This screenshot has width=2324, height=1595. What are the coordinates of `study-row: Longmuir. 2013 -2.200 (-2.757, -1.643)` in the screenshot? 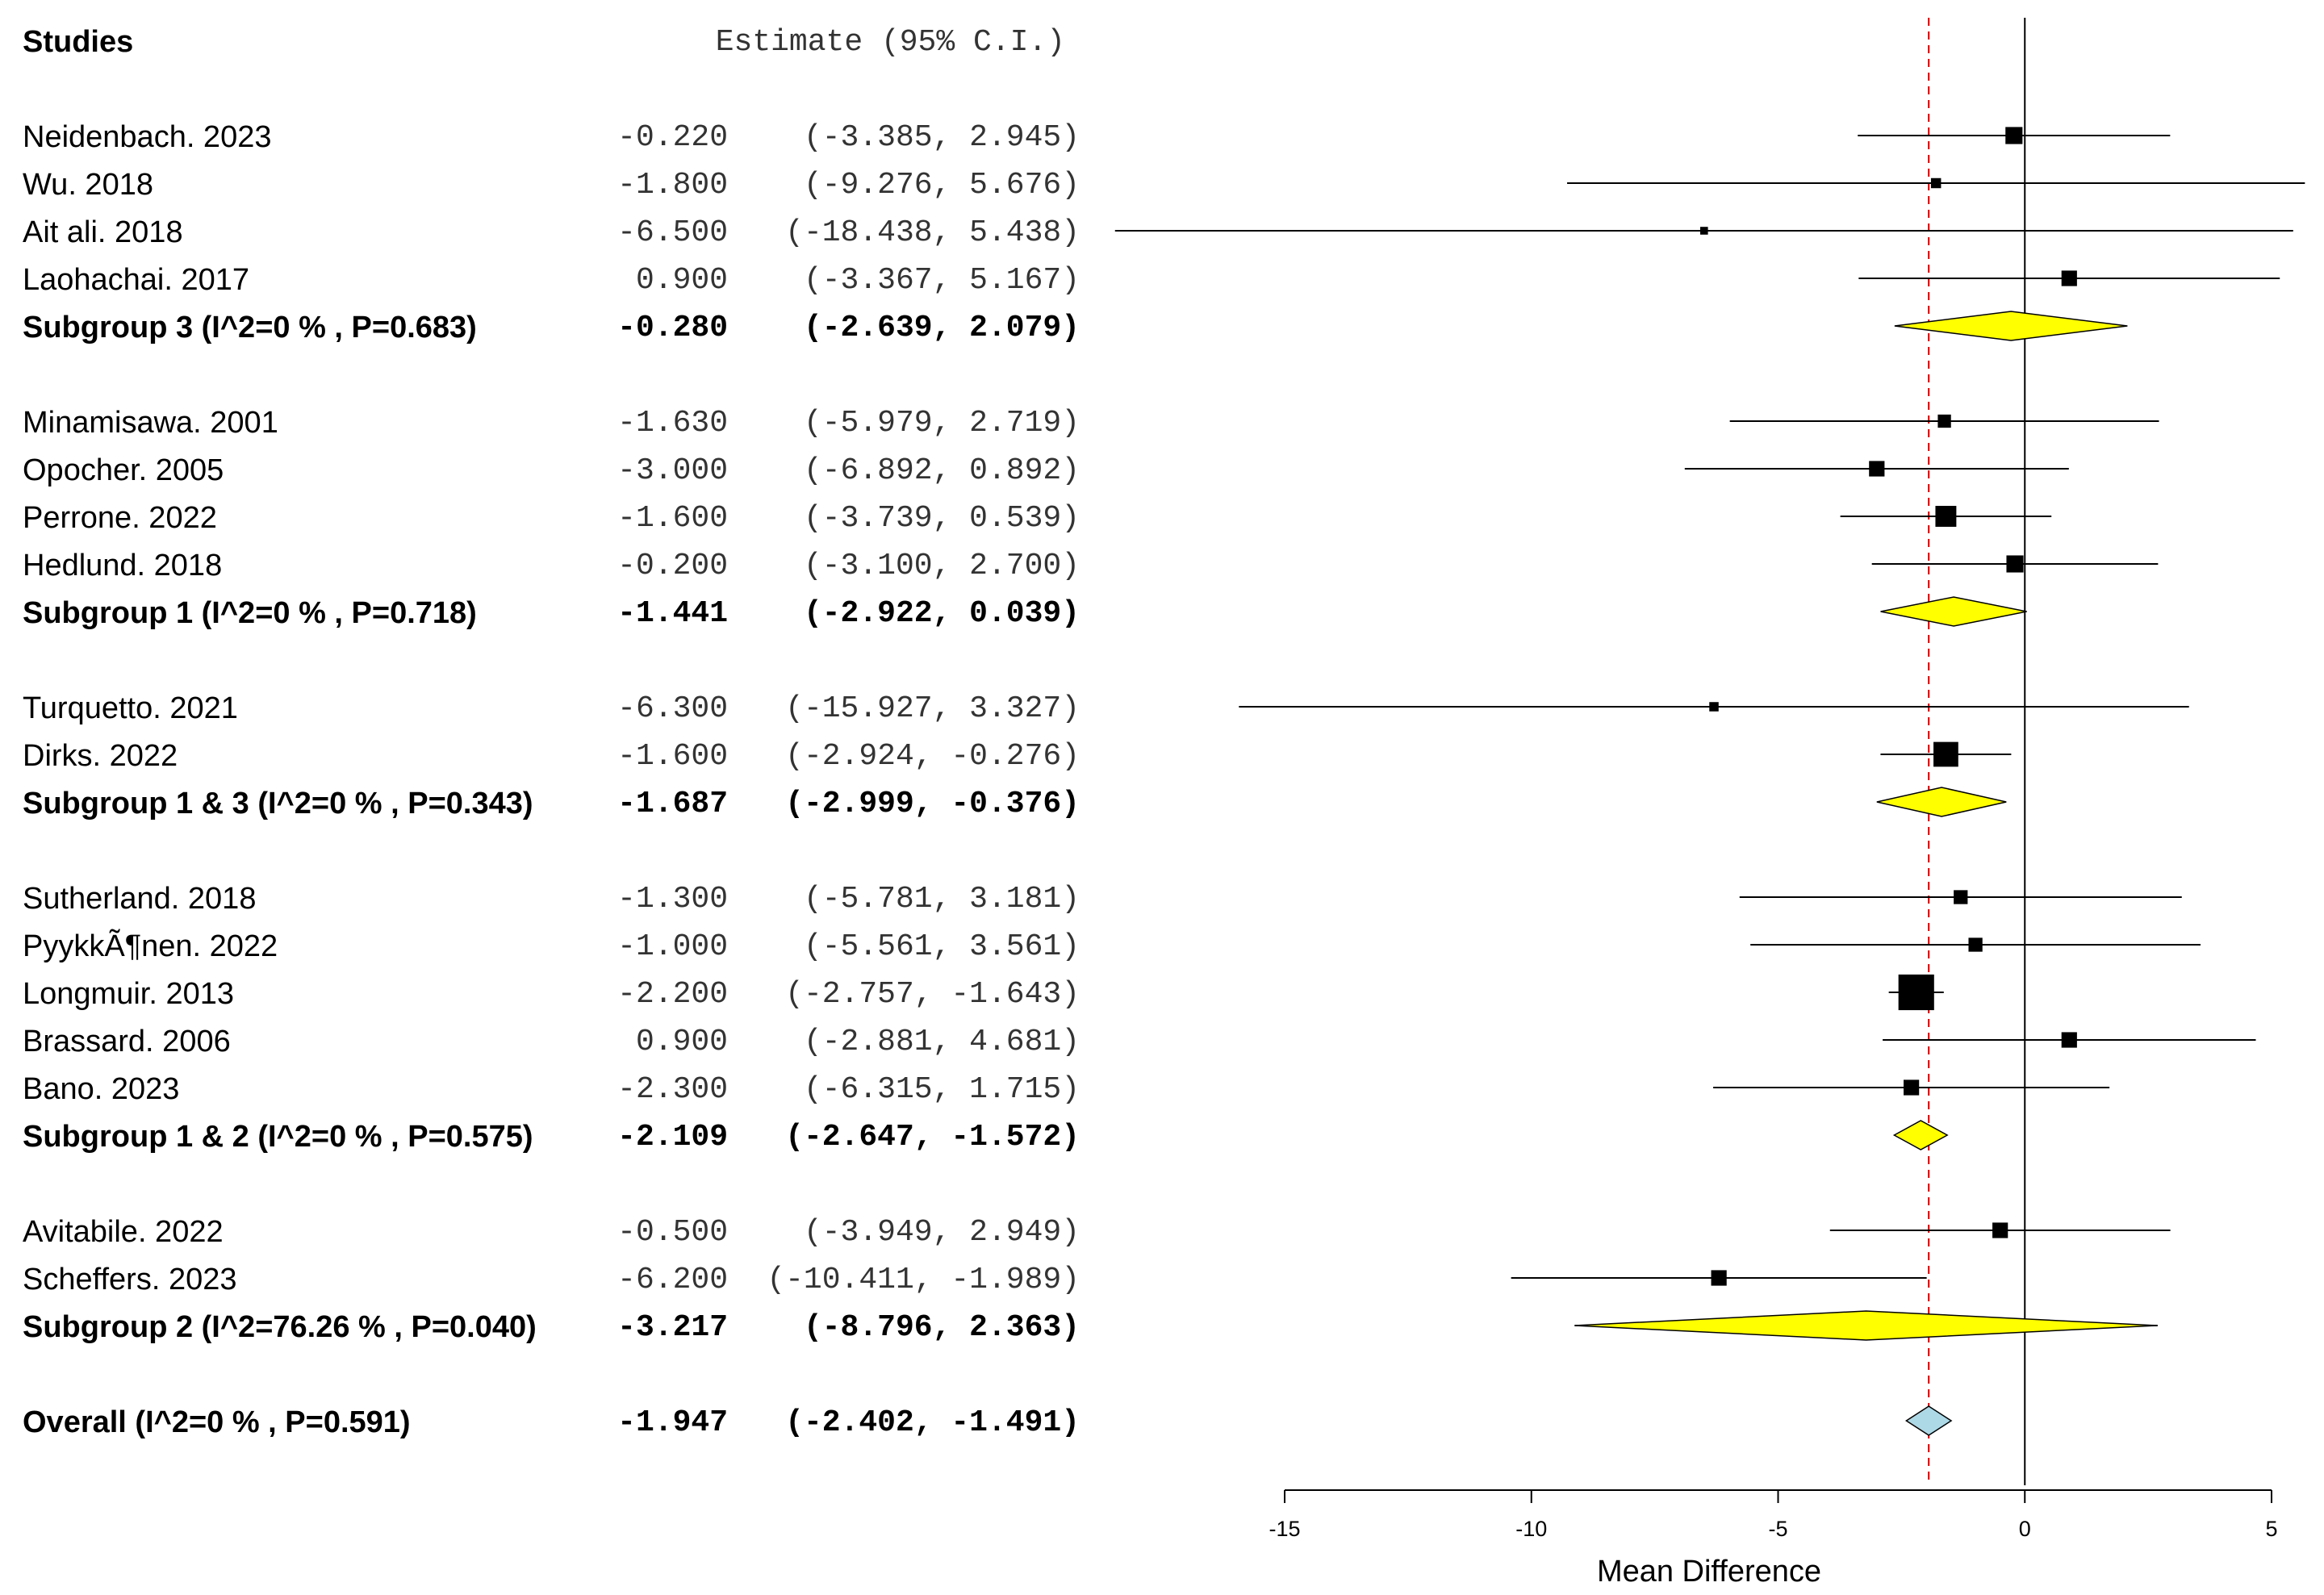 It's located at (551, 994).